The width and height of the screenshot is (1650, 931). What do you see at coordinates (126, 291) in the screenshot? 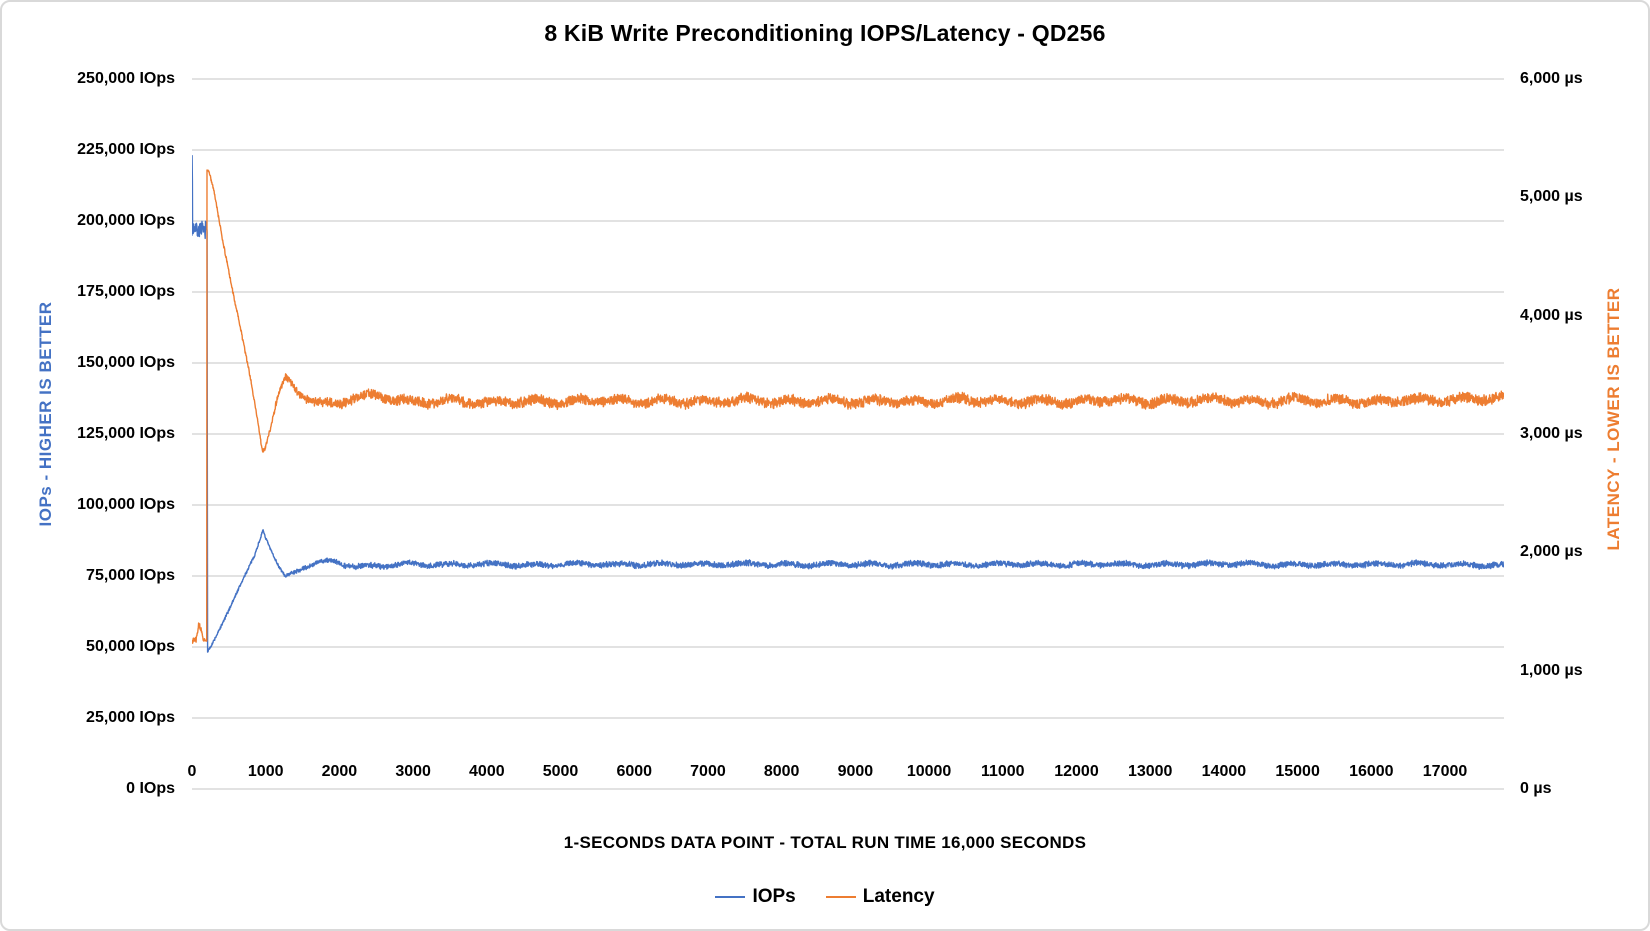
I see `left-axis-tick: 175,000 IOps` at bounding box center [126, 291].